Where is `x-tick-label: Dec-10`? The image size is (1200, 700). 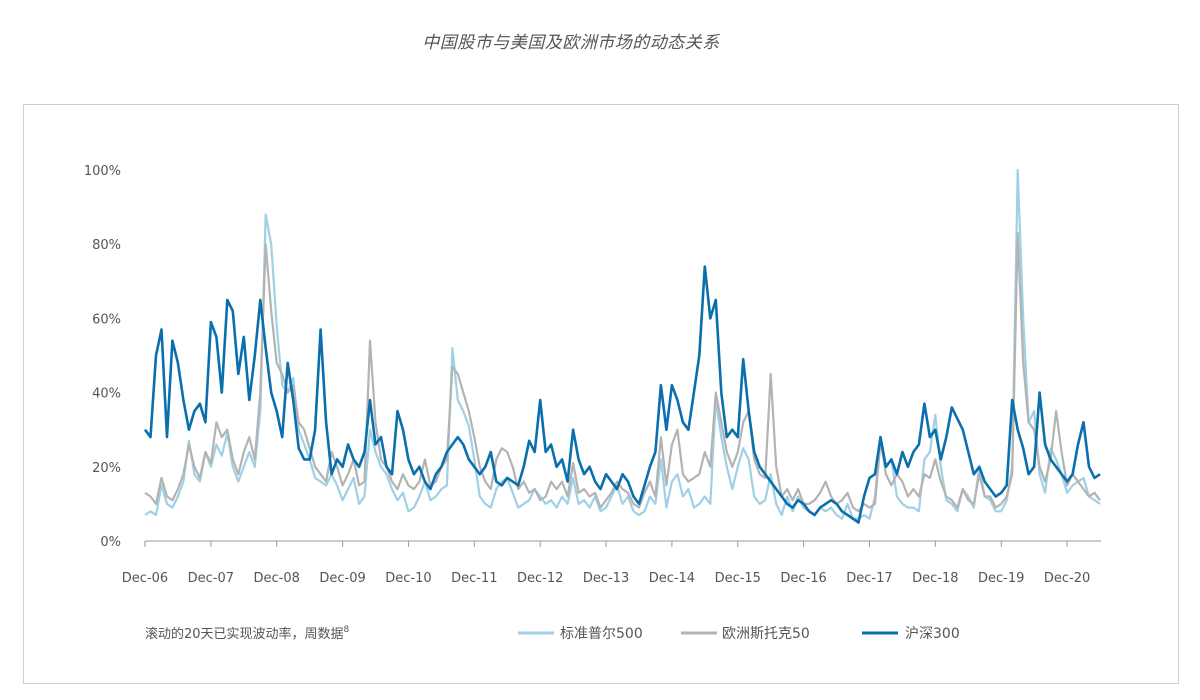
x-tick-label: Dec-10 is located at coordinates (408, 578).